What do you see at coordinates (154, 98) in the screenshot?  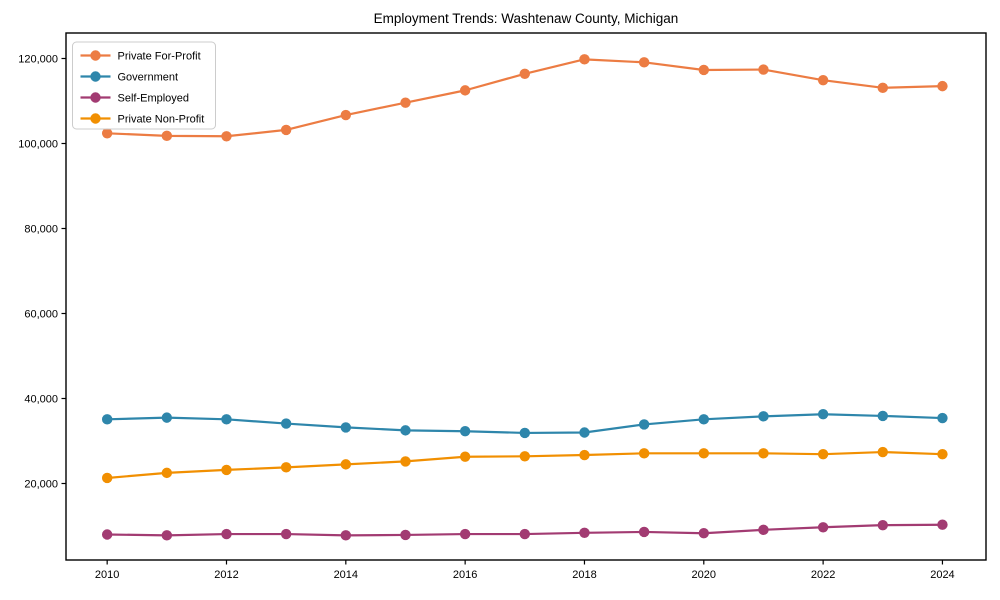 I see `legend-label: Self-Employed` at bounding box center [154, 98].